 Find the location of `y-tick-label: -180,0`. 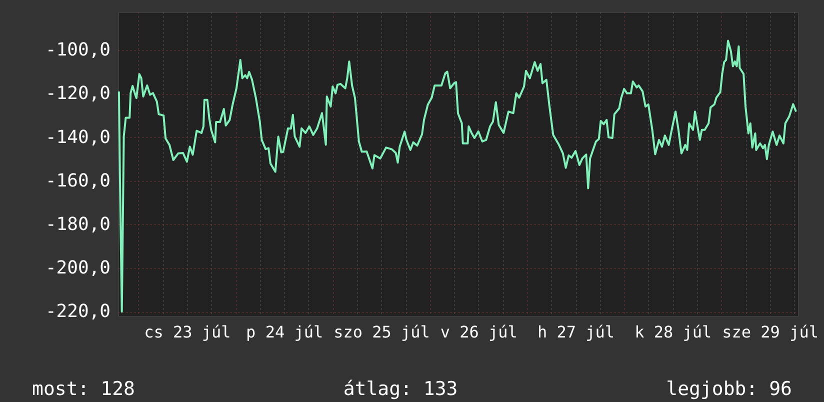

y-tick-label: -180,0 is located at coordinates (77, 224).